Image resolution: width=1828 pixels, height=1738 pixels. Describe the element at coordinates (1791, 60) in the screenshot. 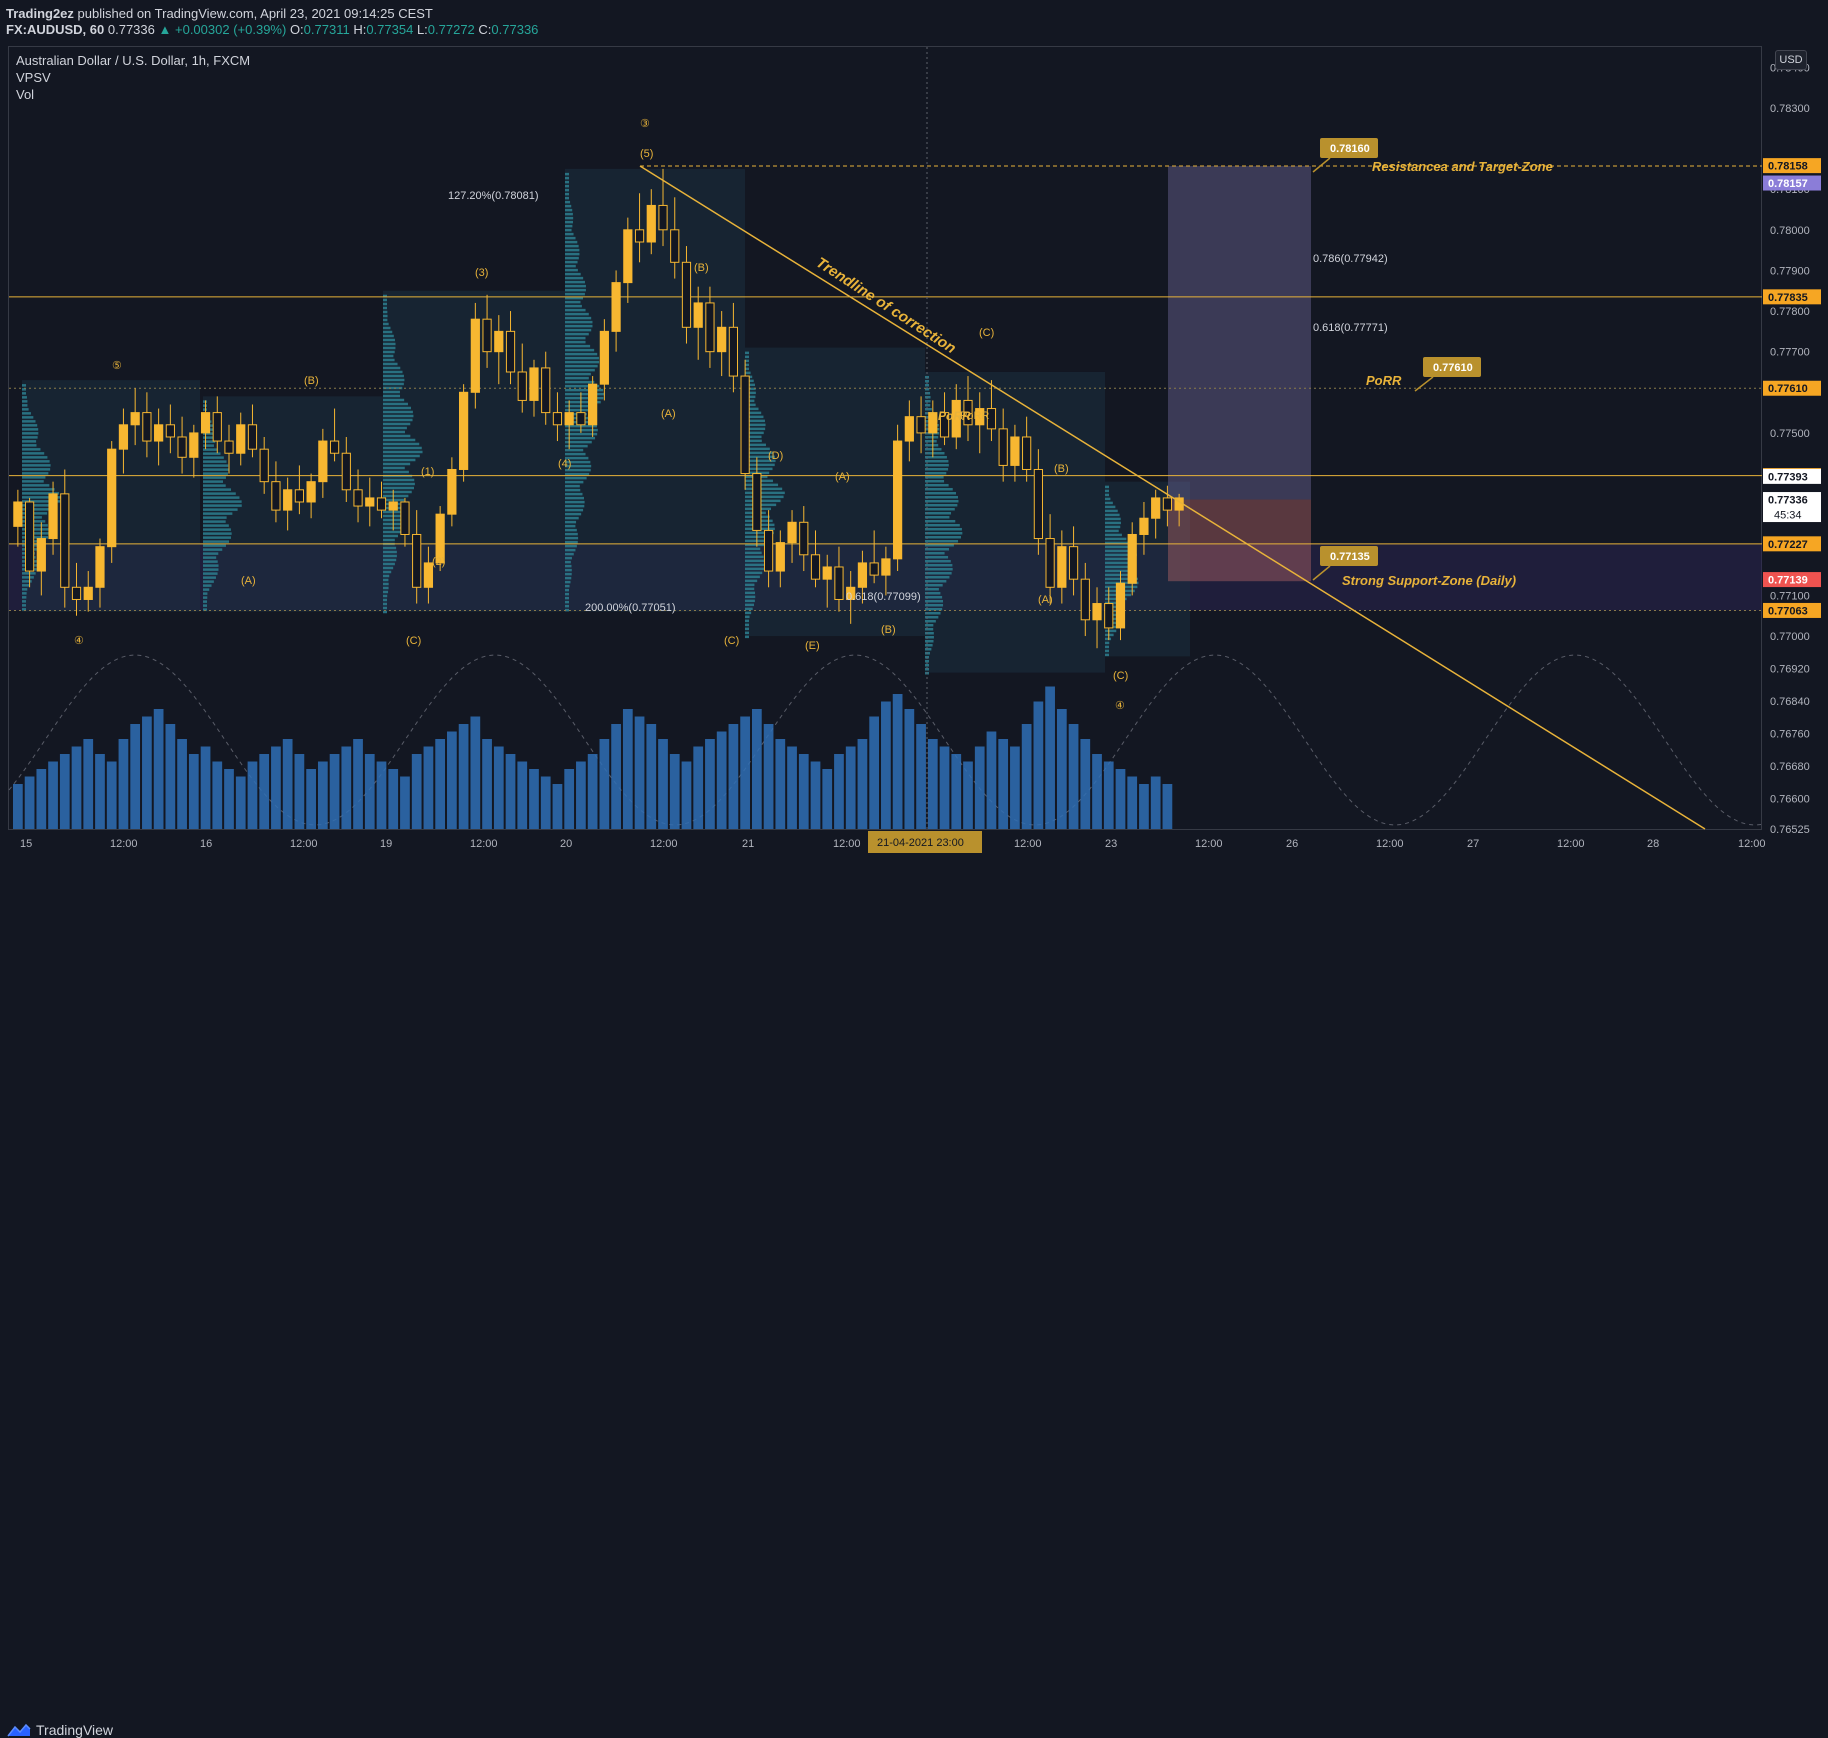

I see `currency-button: USD` at that location.